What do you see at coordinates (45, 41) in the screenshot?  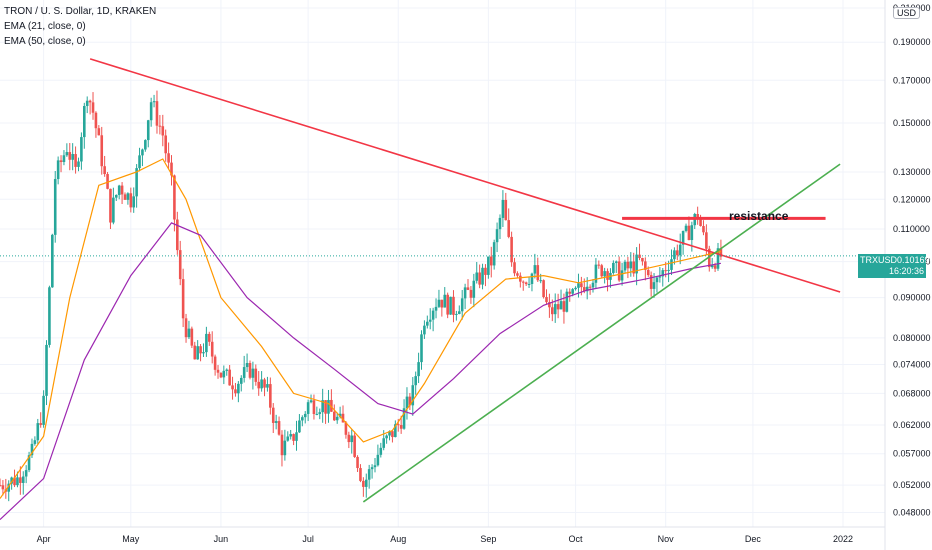 I see `legend-ema50: EMA (50, close, 0)` at bounding box center [45, 41].